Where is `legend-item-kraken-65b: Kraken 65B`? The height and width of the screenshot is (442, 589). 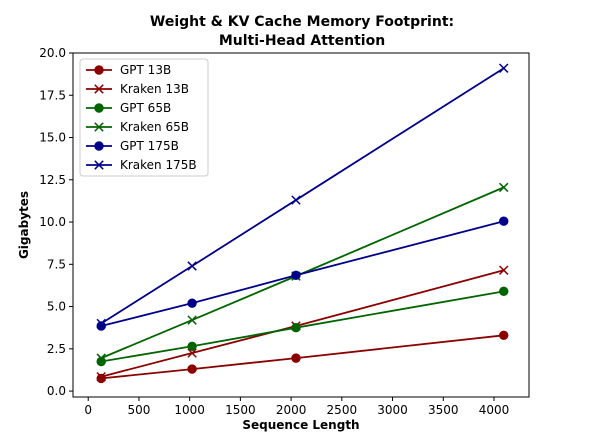
legend-item-kraken-65b: Kraken 65B is located at coordinates (137, 127).